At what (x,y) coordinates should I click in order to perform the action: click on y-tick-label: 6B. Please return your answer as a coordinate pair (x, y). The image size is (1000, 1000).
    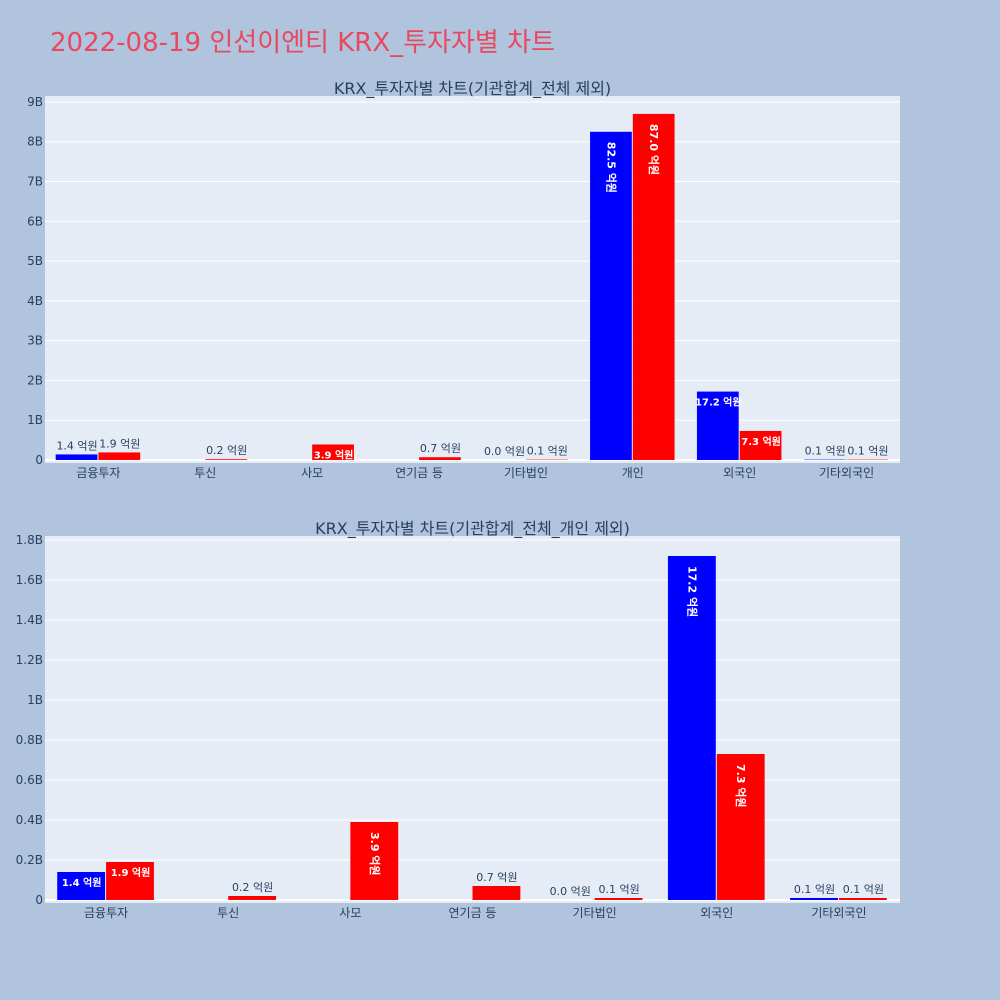
    Looking at the image, I should click on (35, 221).